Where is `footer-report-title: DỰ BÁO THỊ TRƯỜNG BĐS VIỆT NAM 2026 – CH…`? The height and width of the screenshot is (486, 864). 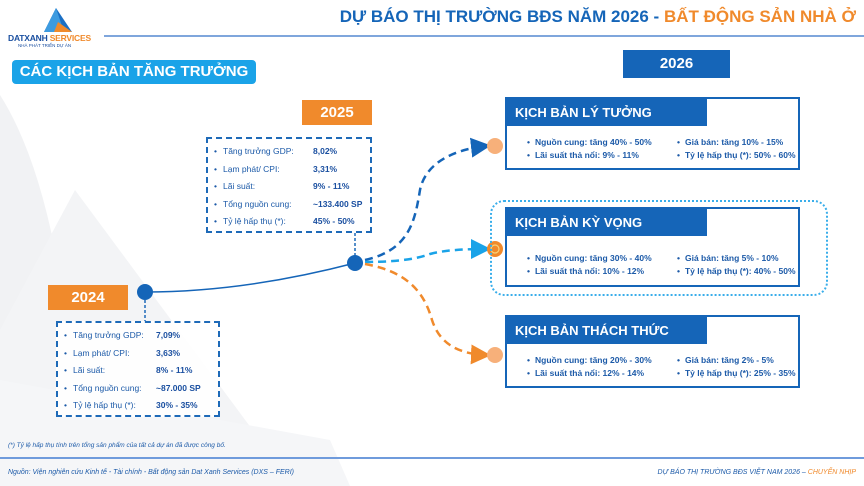 footer-report-title: DỰ BÁO THỊ TRƯỜNG BĐS VIỆT NAM 2026 – CH… is located at coordinates (756, 472).